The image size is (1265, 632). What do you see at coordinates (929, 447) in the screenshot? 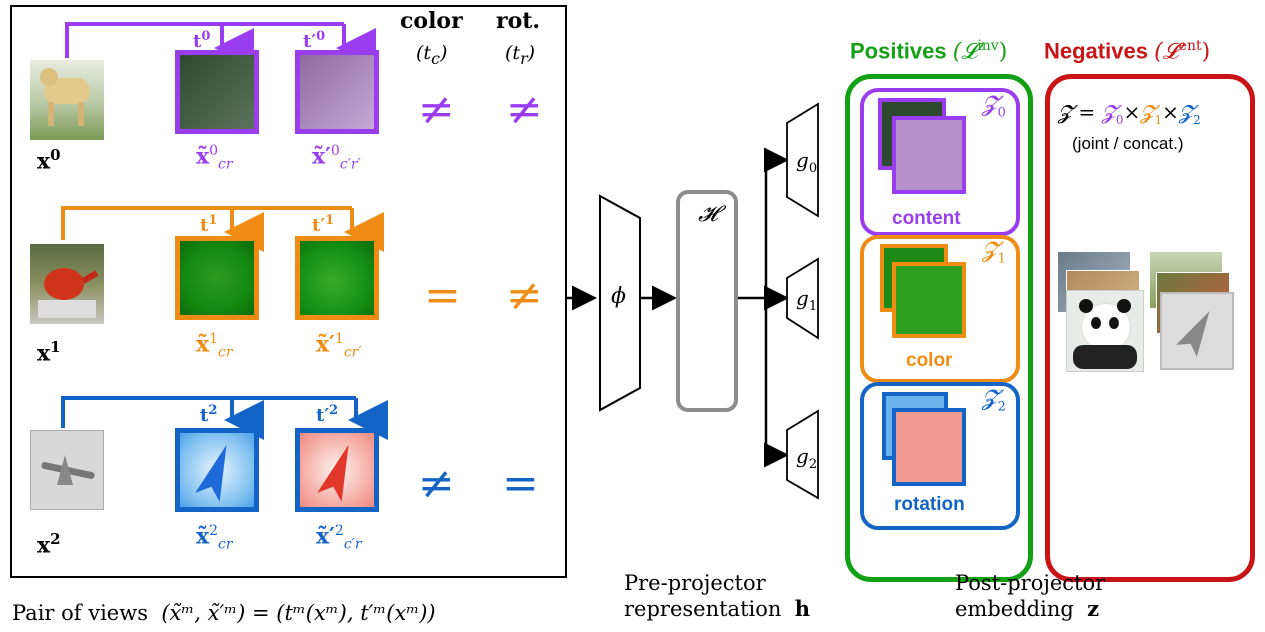
I see `rotation-thumb-front` at bounding box center [929, 447].